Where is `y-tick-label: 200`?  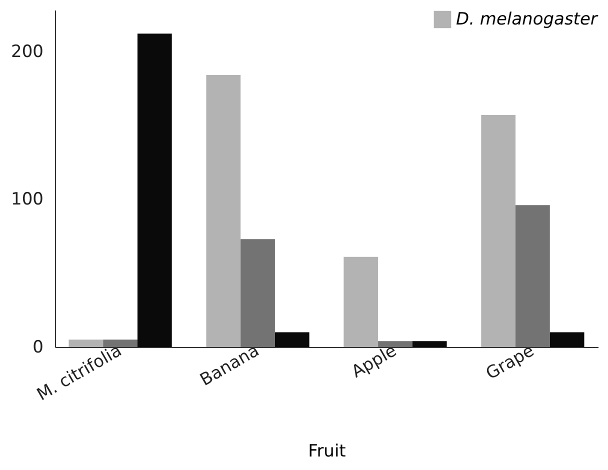 y-tick-label: 200 is located at coordinates (27, 52).